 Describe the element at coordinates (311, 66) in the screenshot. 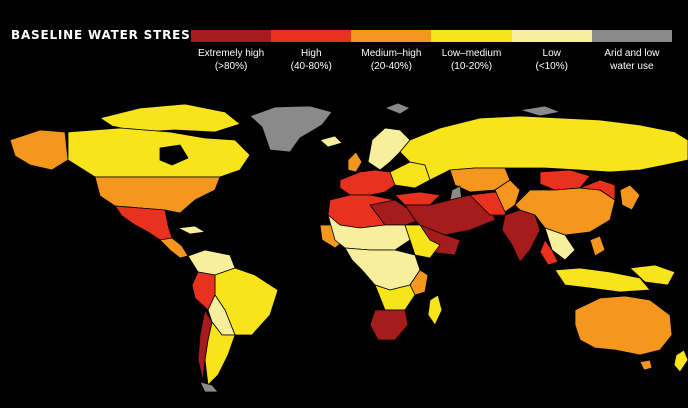

I see `legend-label-line: (40-80%)` at that location.